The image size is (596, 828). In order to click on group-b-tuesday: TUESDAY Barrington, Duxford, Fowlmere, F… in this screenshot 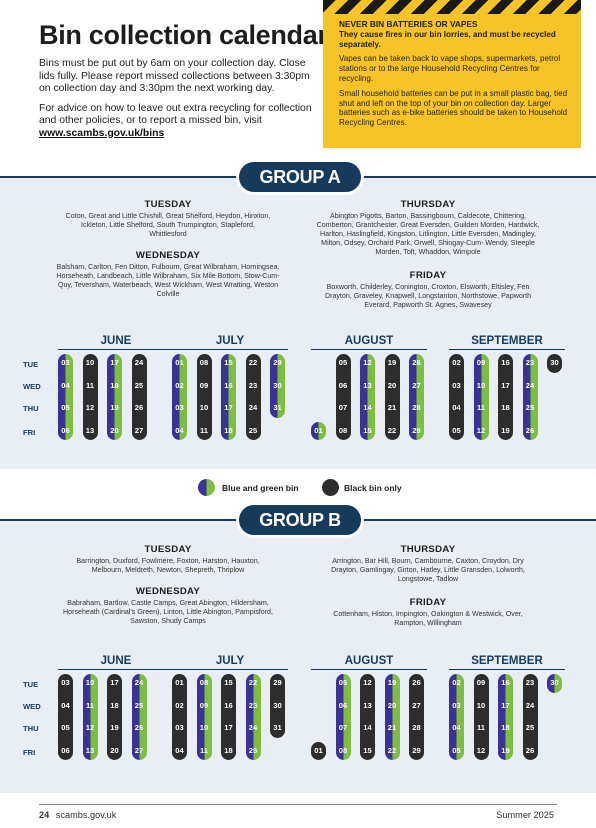, I will do `click(168, 560)`.